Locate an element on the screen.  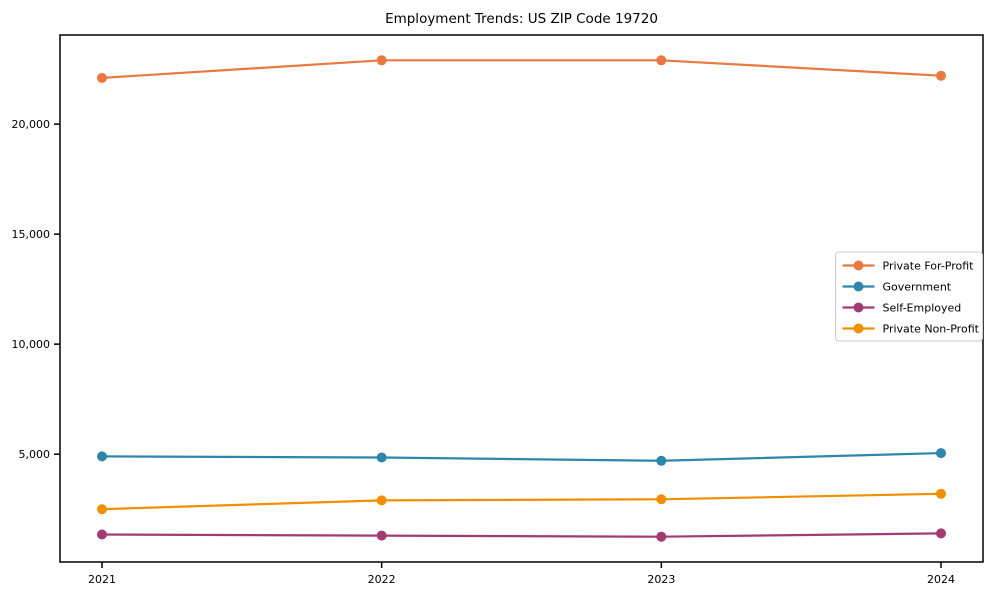
y-axis-tick-label: 15,000 is located at coordinates (31, 234).